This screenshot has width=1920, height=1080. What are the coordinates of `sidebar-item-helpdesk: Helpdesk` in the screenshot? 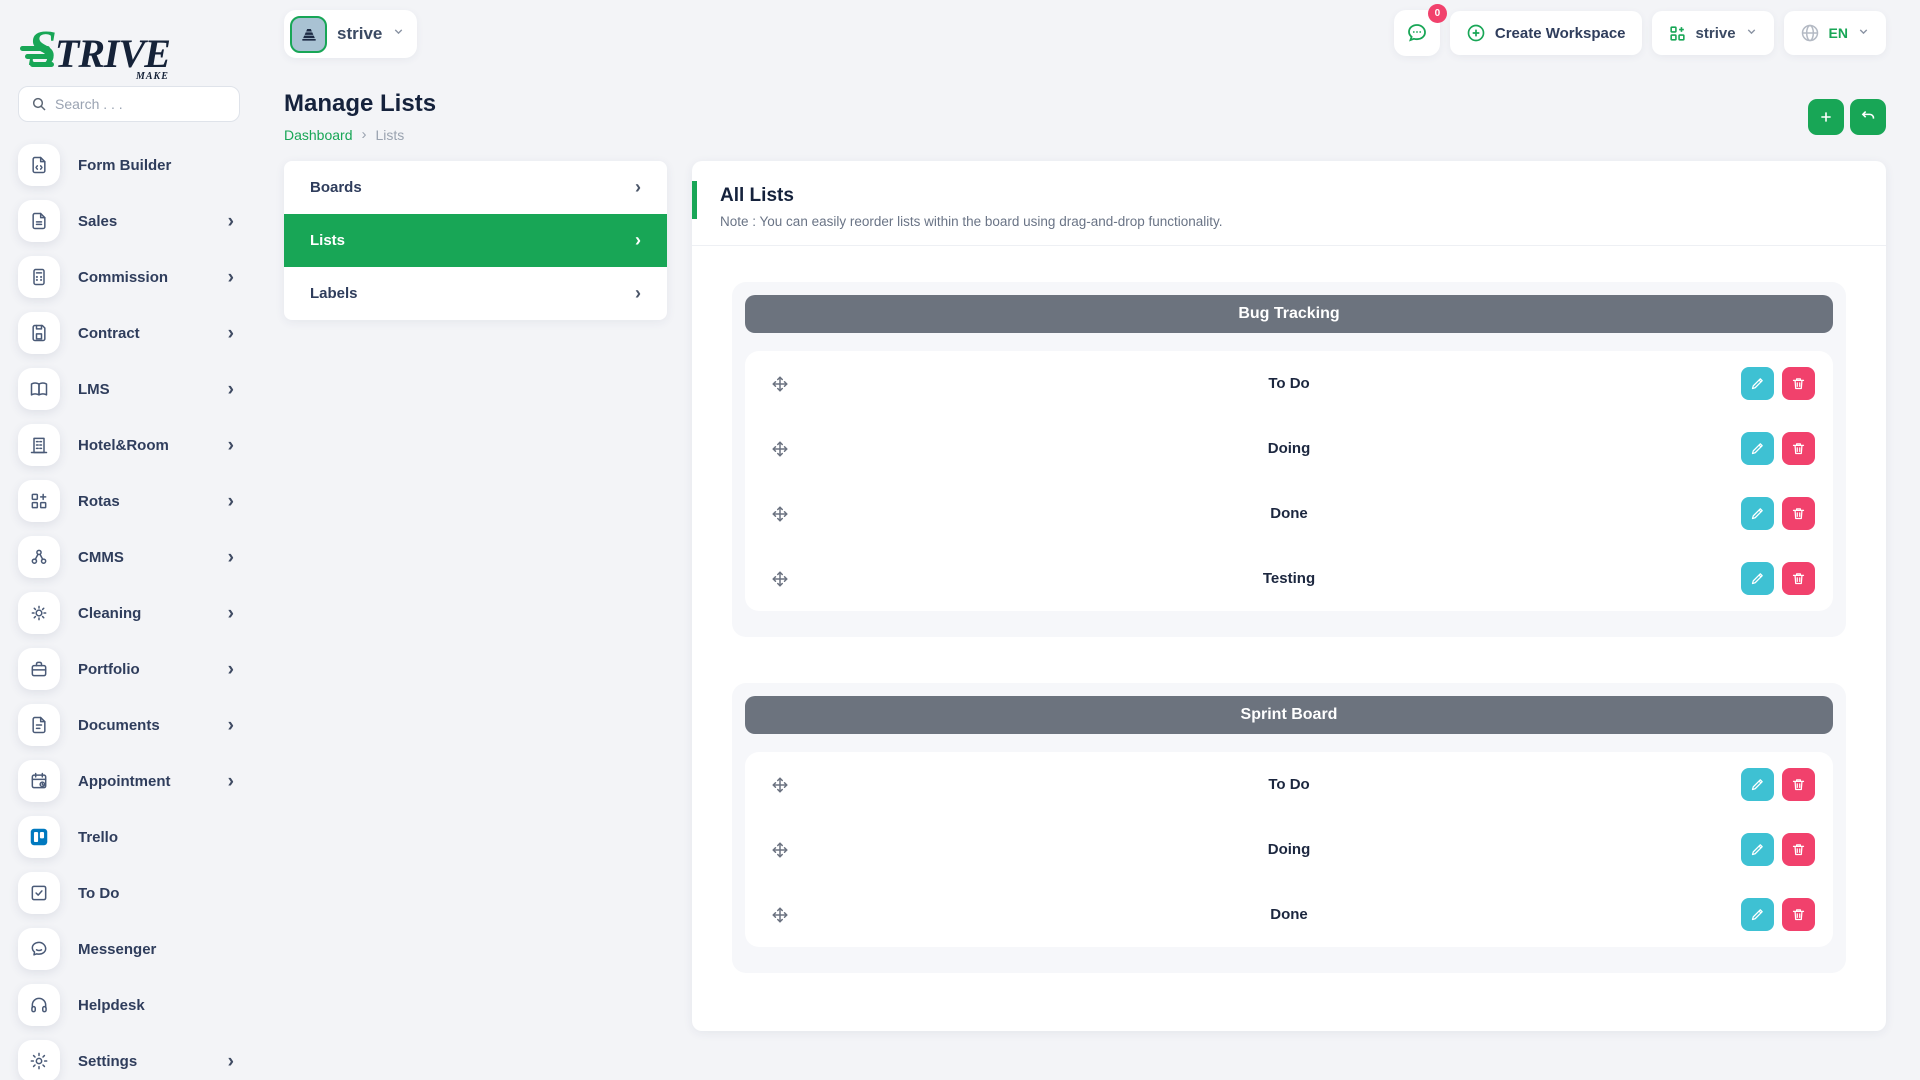 It's located at (129, 1005).